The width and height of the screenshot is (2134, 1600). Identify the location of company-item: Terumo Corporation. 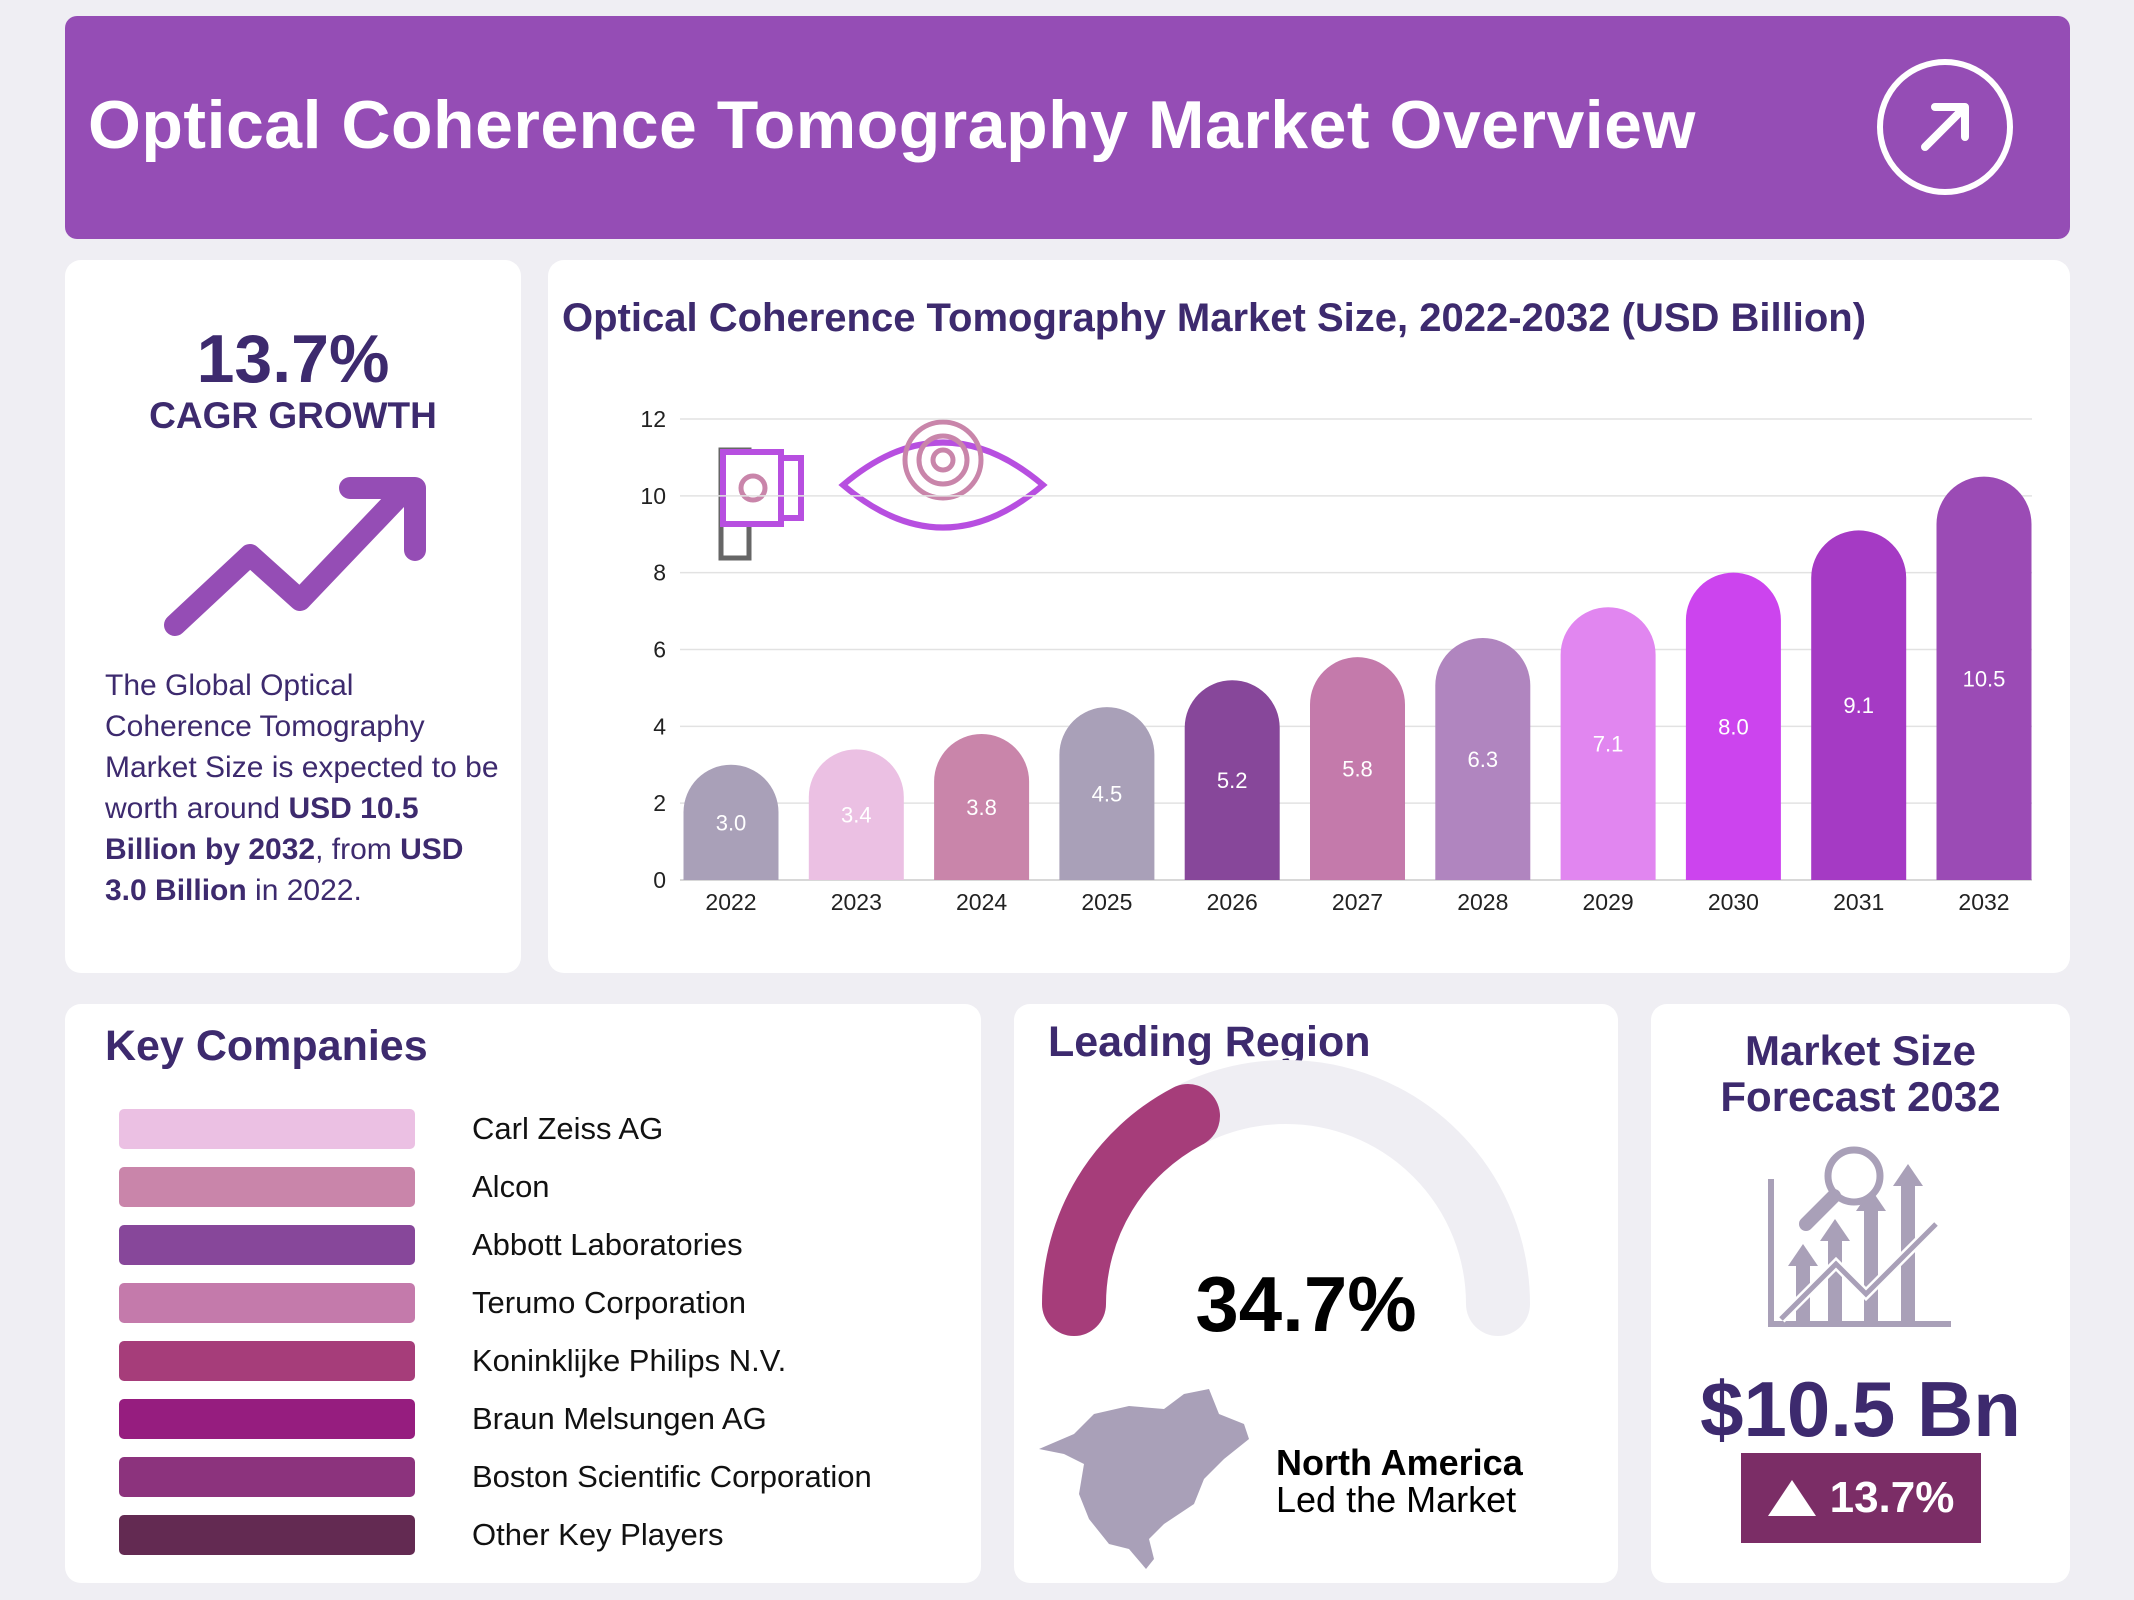
(529, 1303).